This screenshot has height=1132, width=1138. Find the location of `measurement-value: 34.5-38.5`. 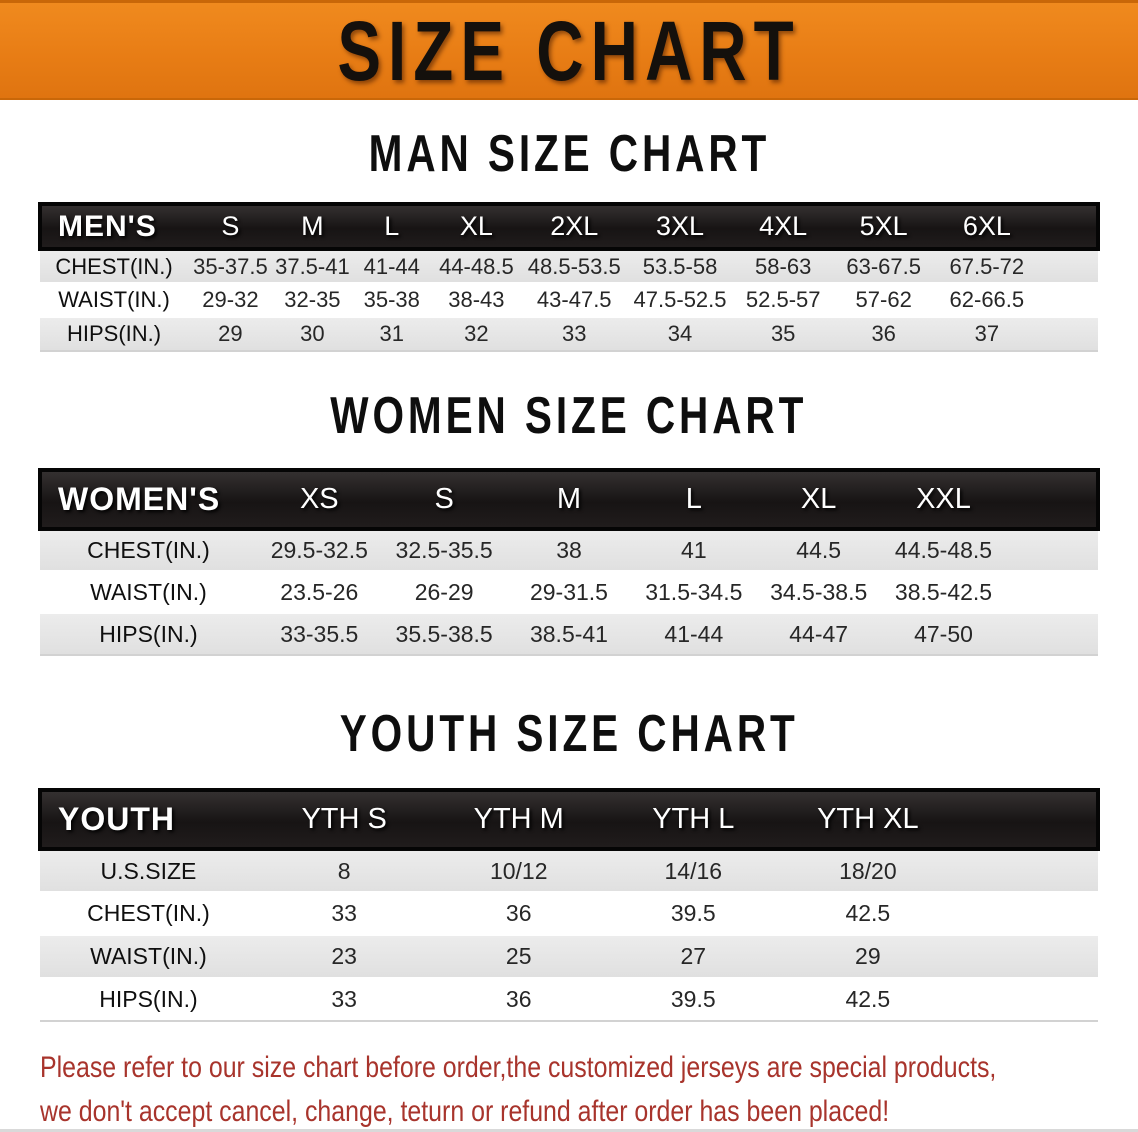

measurement-value: 34.5-38.5 is located at coordinates (819, 592).